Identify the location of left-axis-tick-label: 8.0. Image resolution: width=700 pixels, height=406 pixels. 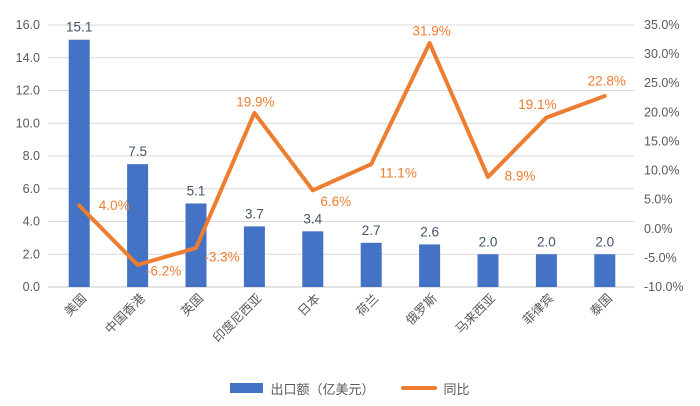
(31, 156).